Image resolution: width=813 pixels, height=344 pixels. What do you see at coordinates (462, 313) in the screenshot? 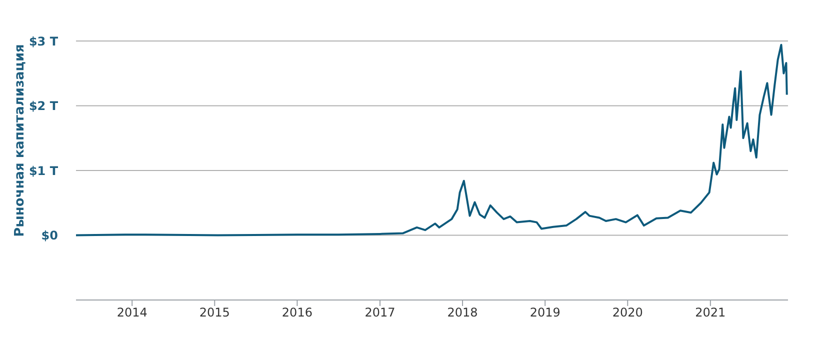
I see `x-tick-label: 2018` at bounding box center [462, 313].